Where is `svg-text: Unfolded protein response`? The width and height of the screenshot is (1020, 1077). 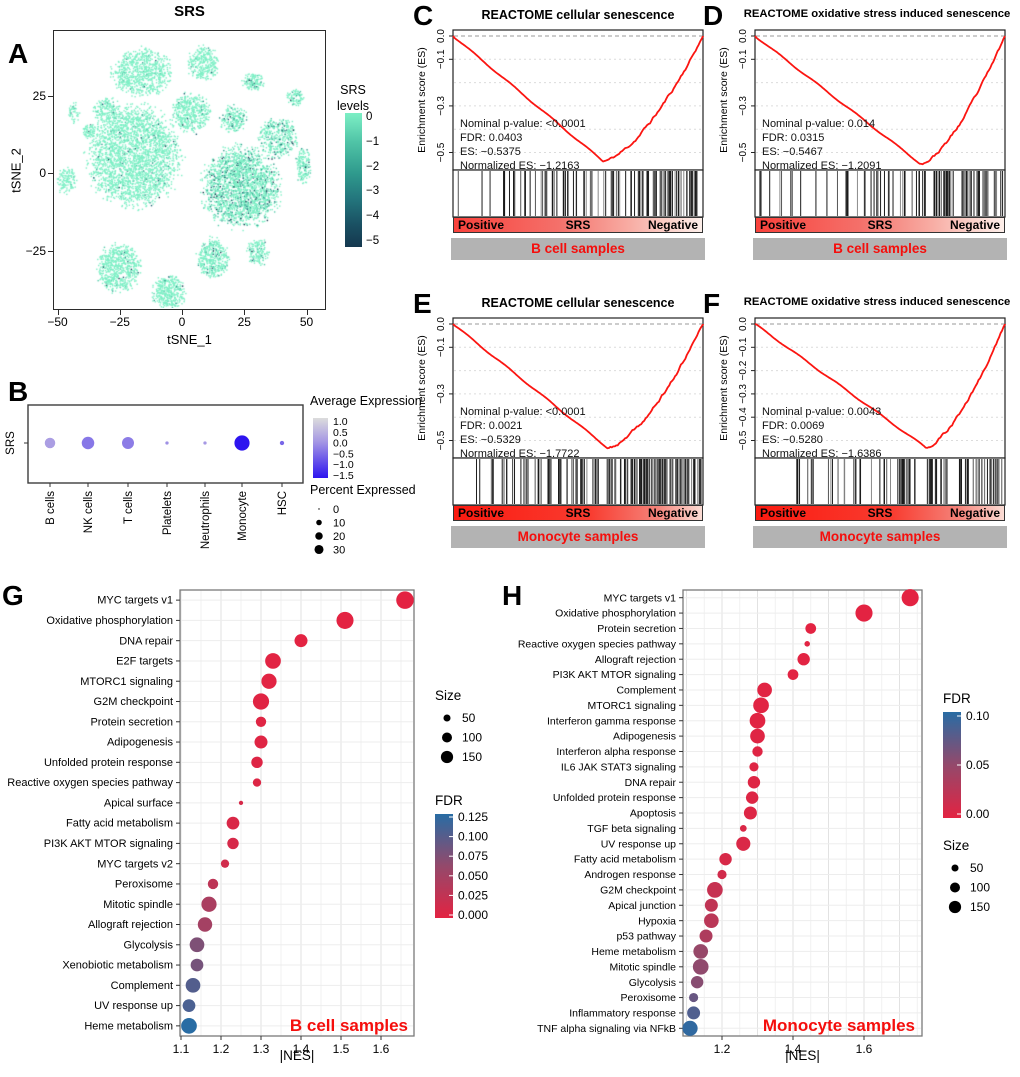
svg-text: Unfolded protein response is located at coordinates (614, 798).